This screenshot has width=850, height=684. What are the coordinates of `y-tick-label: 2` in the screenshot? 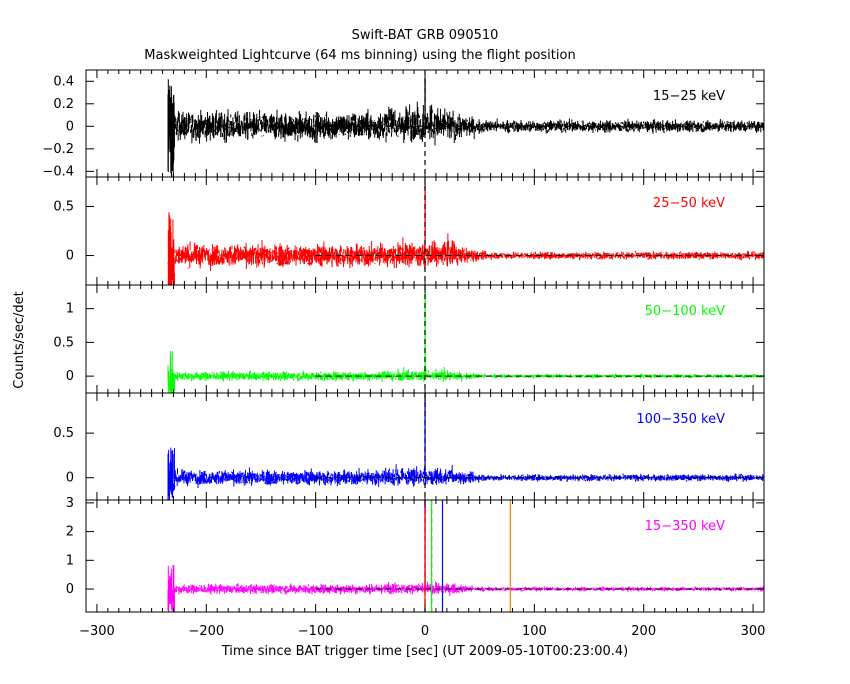 It's located at (70, 532).